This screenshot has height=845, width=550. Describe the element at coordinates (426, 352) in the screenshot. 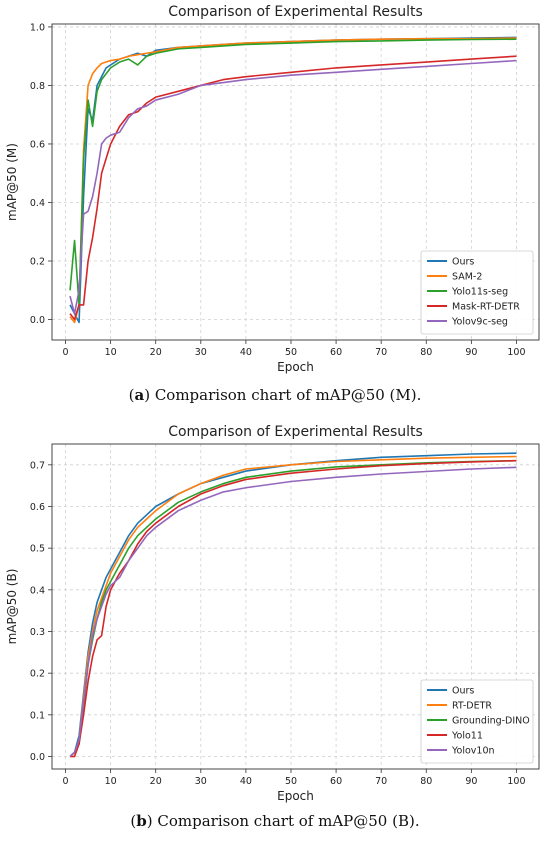

I see `chart-a-xtick-label-8: 80` at that location.